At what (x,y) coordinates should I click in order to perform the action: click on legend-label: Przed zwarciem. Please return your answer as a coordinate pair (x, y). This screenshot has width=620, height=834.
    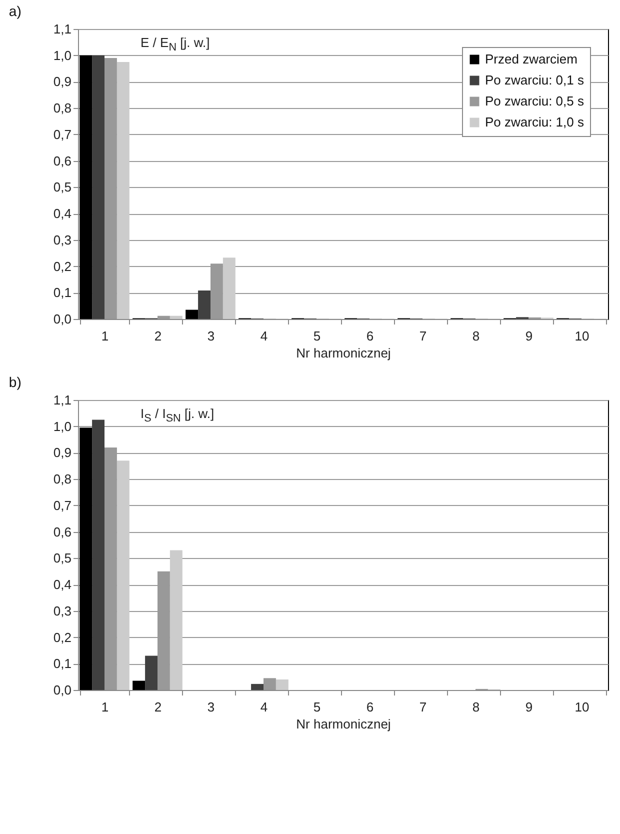
    Looking at the image, I should click on (531, 59).